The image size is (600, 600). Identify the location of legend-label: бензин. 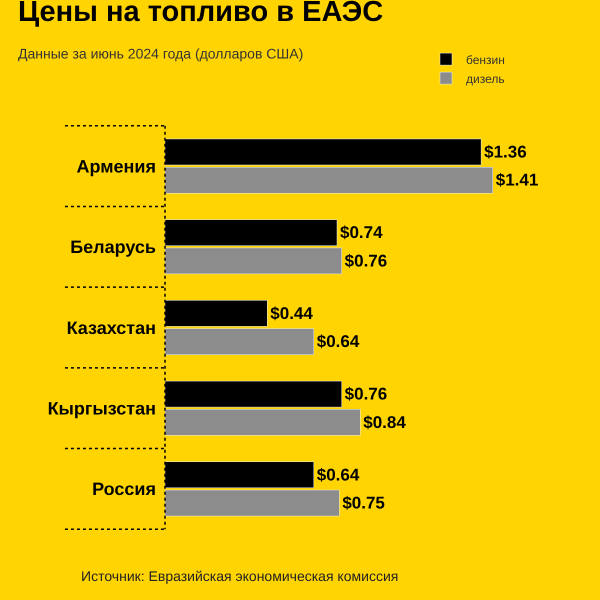
(485, 59).